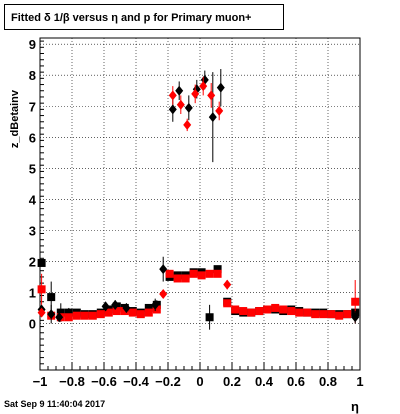 The image size is (400, 414). Describe the element at coordinates (32, 106) in the screenshot. I see `y-tick-label: 7` at that location.